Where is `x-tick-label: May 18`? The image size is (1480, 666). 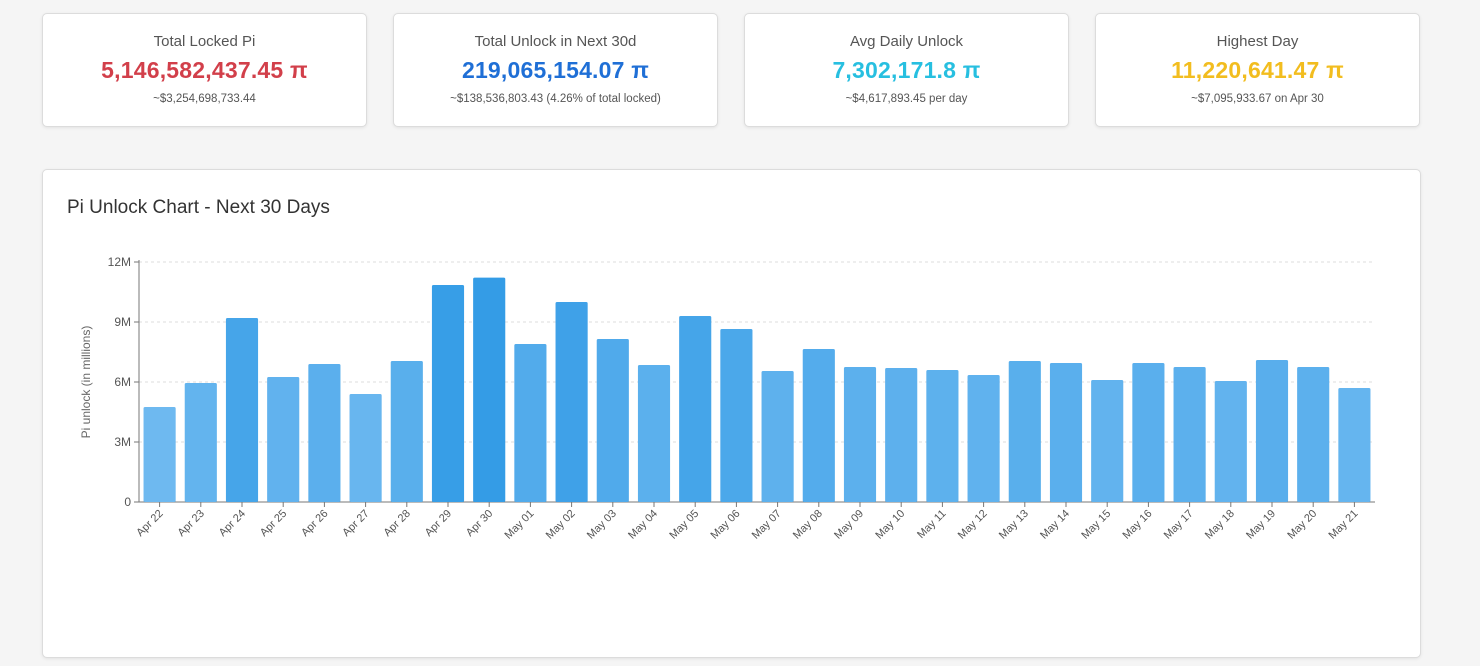
x-tick-label: May 18 is located at coordinates (1220, 525).